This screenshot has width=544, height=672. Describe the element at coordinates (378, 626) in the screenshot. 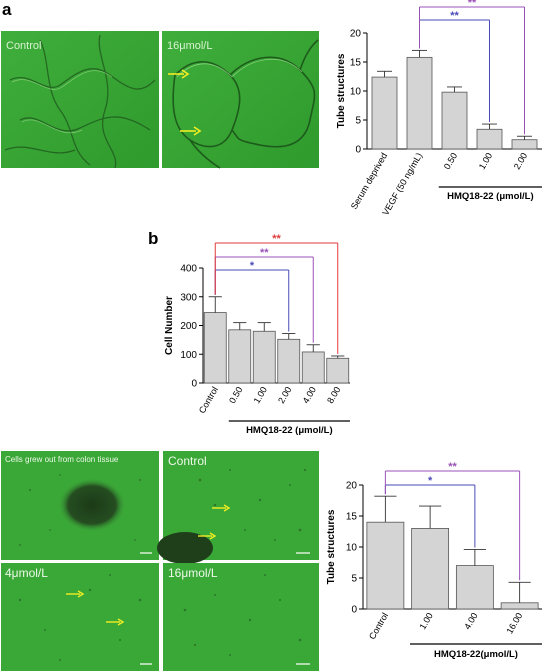

I see `x-tick-label: Control` at that location.